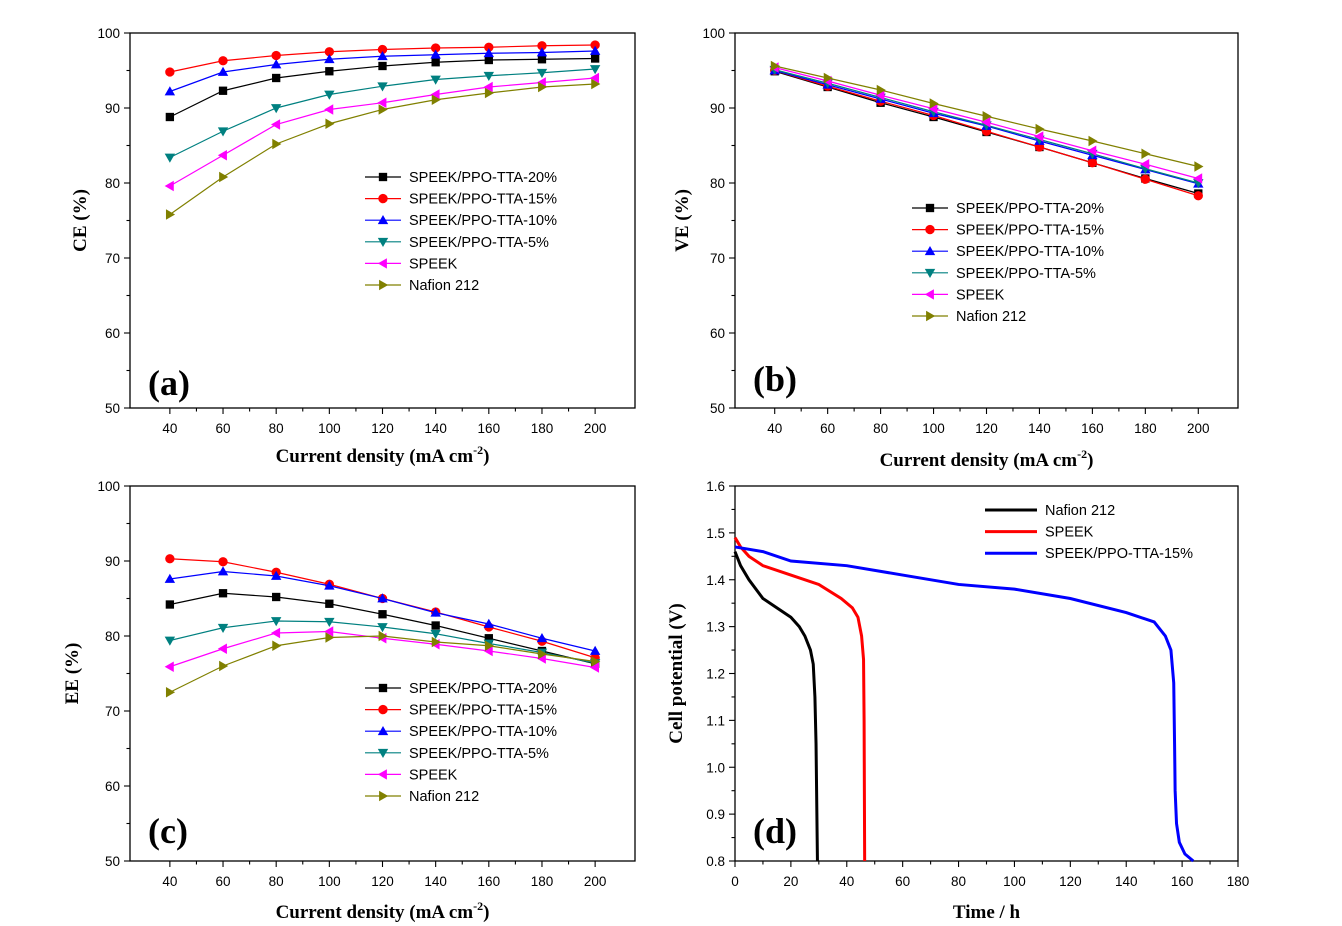 The width and height of the screenshot is (1342, 926). What do you see at coordinates (715, 627) in the screenshot?
I see `y-tick-label: 1.3` at bounding box center [715, 627].